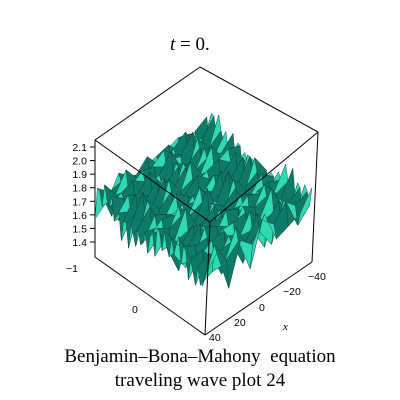 The height and width of the screenshot is (400, 400). What do you see at coordinates (79, 202) in the screenshot?
I see `z-tick-label: 1.7` at bounding box center [79, 202].